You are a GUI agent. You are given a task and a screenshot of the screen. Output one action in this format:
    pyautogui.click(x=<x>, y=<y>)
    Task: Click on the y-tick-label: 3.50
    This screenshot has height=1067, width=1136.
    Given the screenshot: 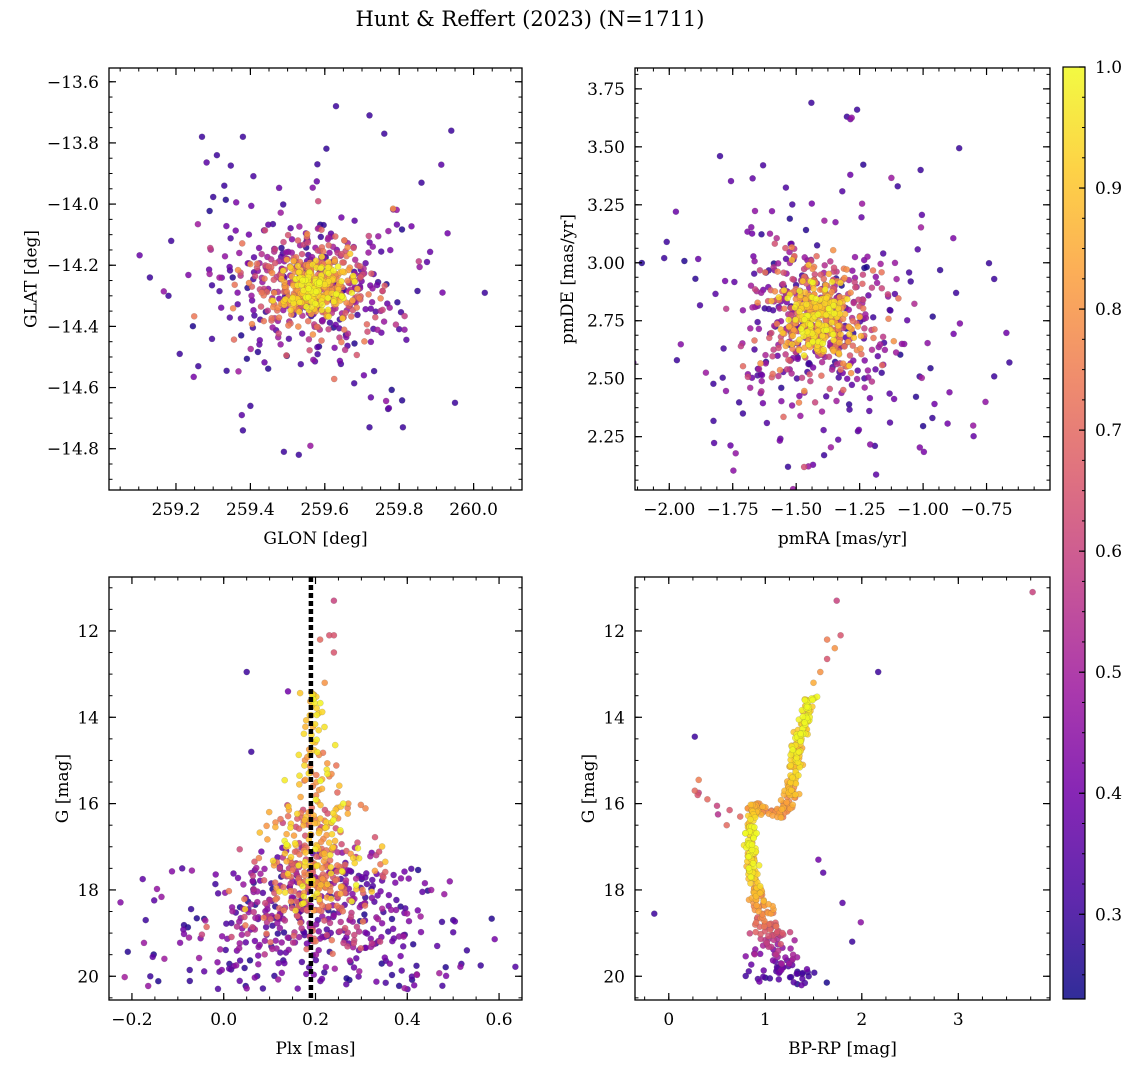 What is the action you would take?
    pyautogui.click(x=606, y=148)
    